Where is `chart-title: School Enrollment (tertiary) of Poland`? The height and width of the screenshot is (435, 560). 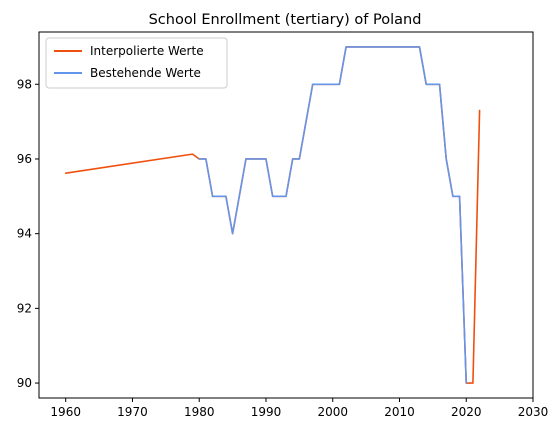
chart-title: School Enrollment (tertiary) of Poland is located at coordinates (285, 20).